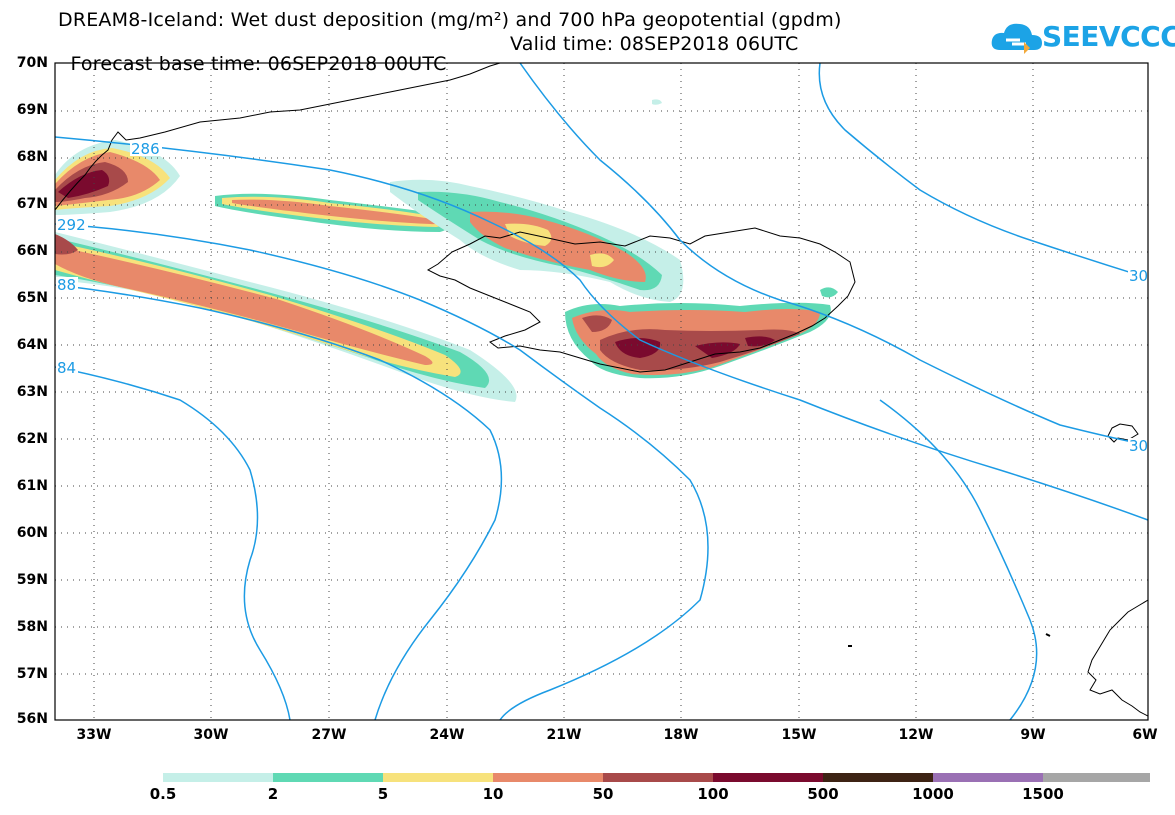  Describe the element at coordinates (32, 580) in the screenshot. I see `lat-label: 59N` at that location.